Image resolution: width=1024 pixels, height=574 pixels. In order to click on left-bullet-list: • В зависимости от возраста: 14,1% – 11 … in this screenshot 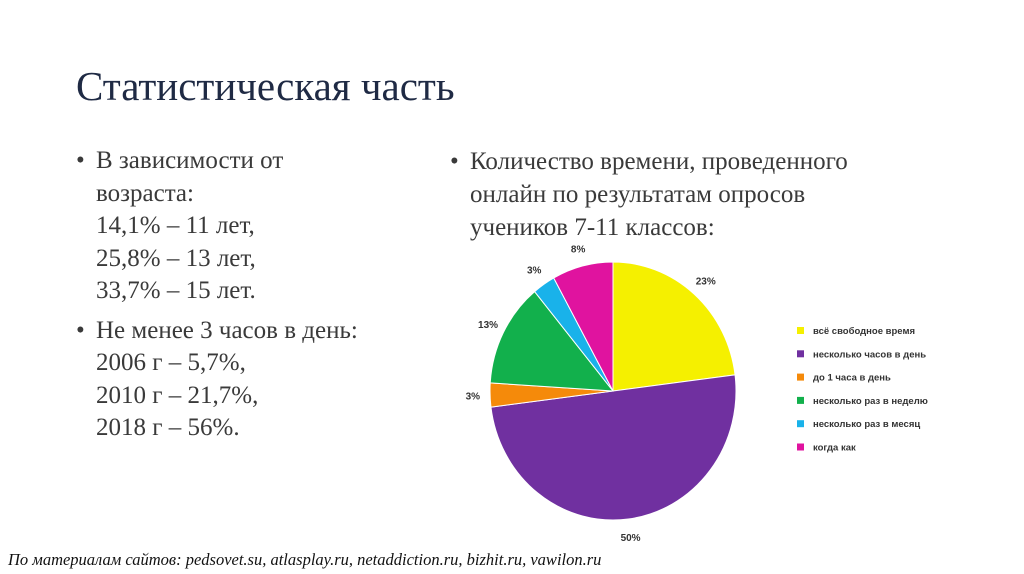, I will do `click(217, 298)`.